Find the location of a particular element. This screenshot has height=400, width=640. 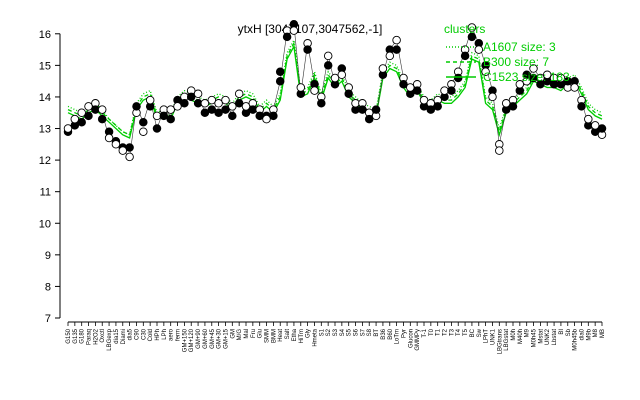

x-tick-label: M8 is located at coordinates (596, 332).